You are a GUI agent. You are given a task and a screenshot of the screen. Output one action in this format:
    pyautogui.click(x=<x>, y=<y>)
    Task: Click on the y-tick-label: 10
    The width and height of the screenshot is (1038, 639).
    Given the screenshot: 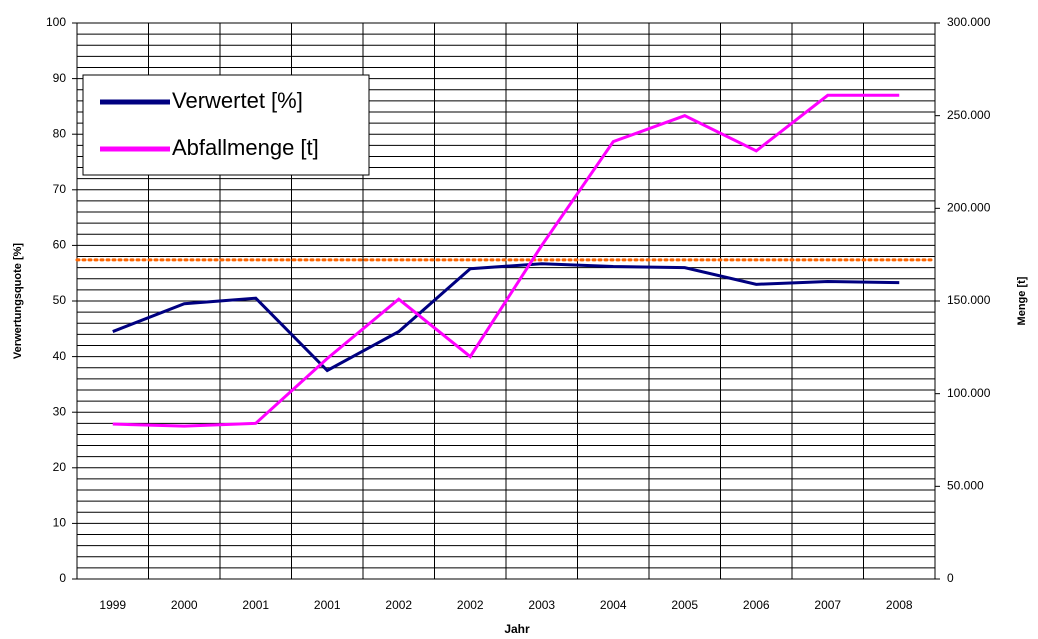 What is the action you would take?
    pyautogui.click(x=60, y=523)
    